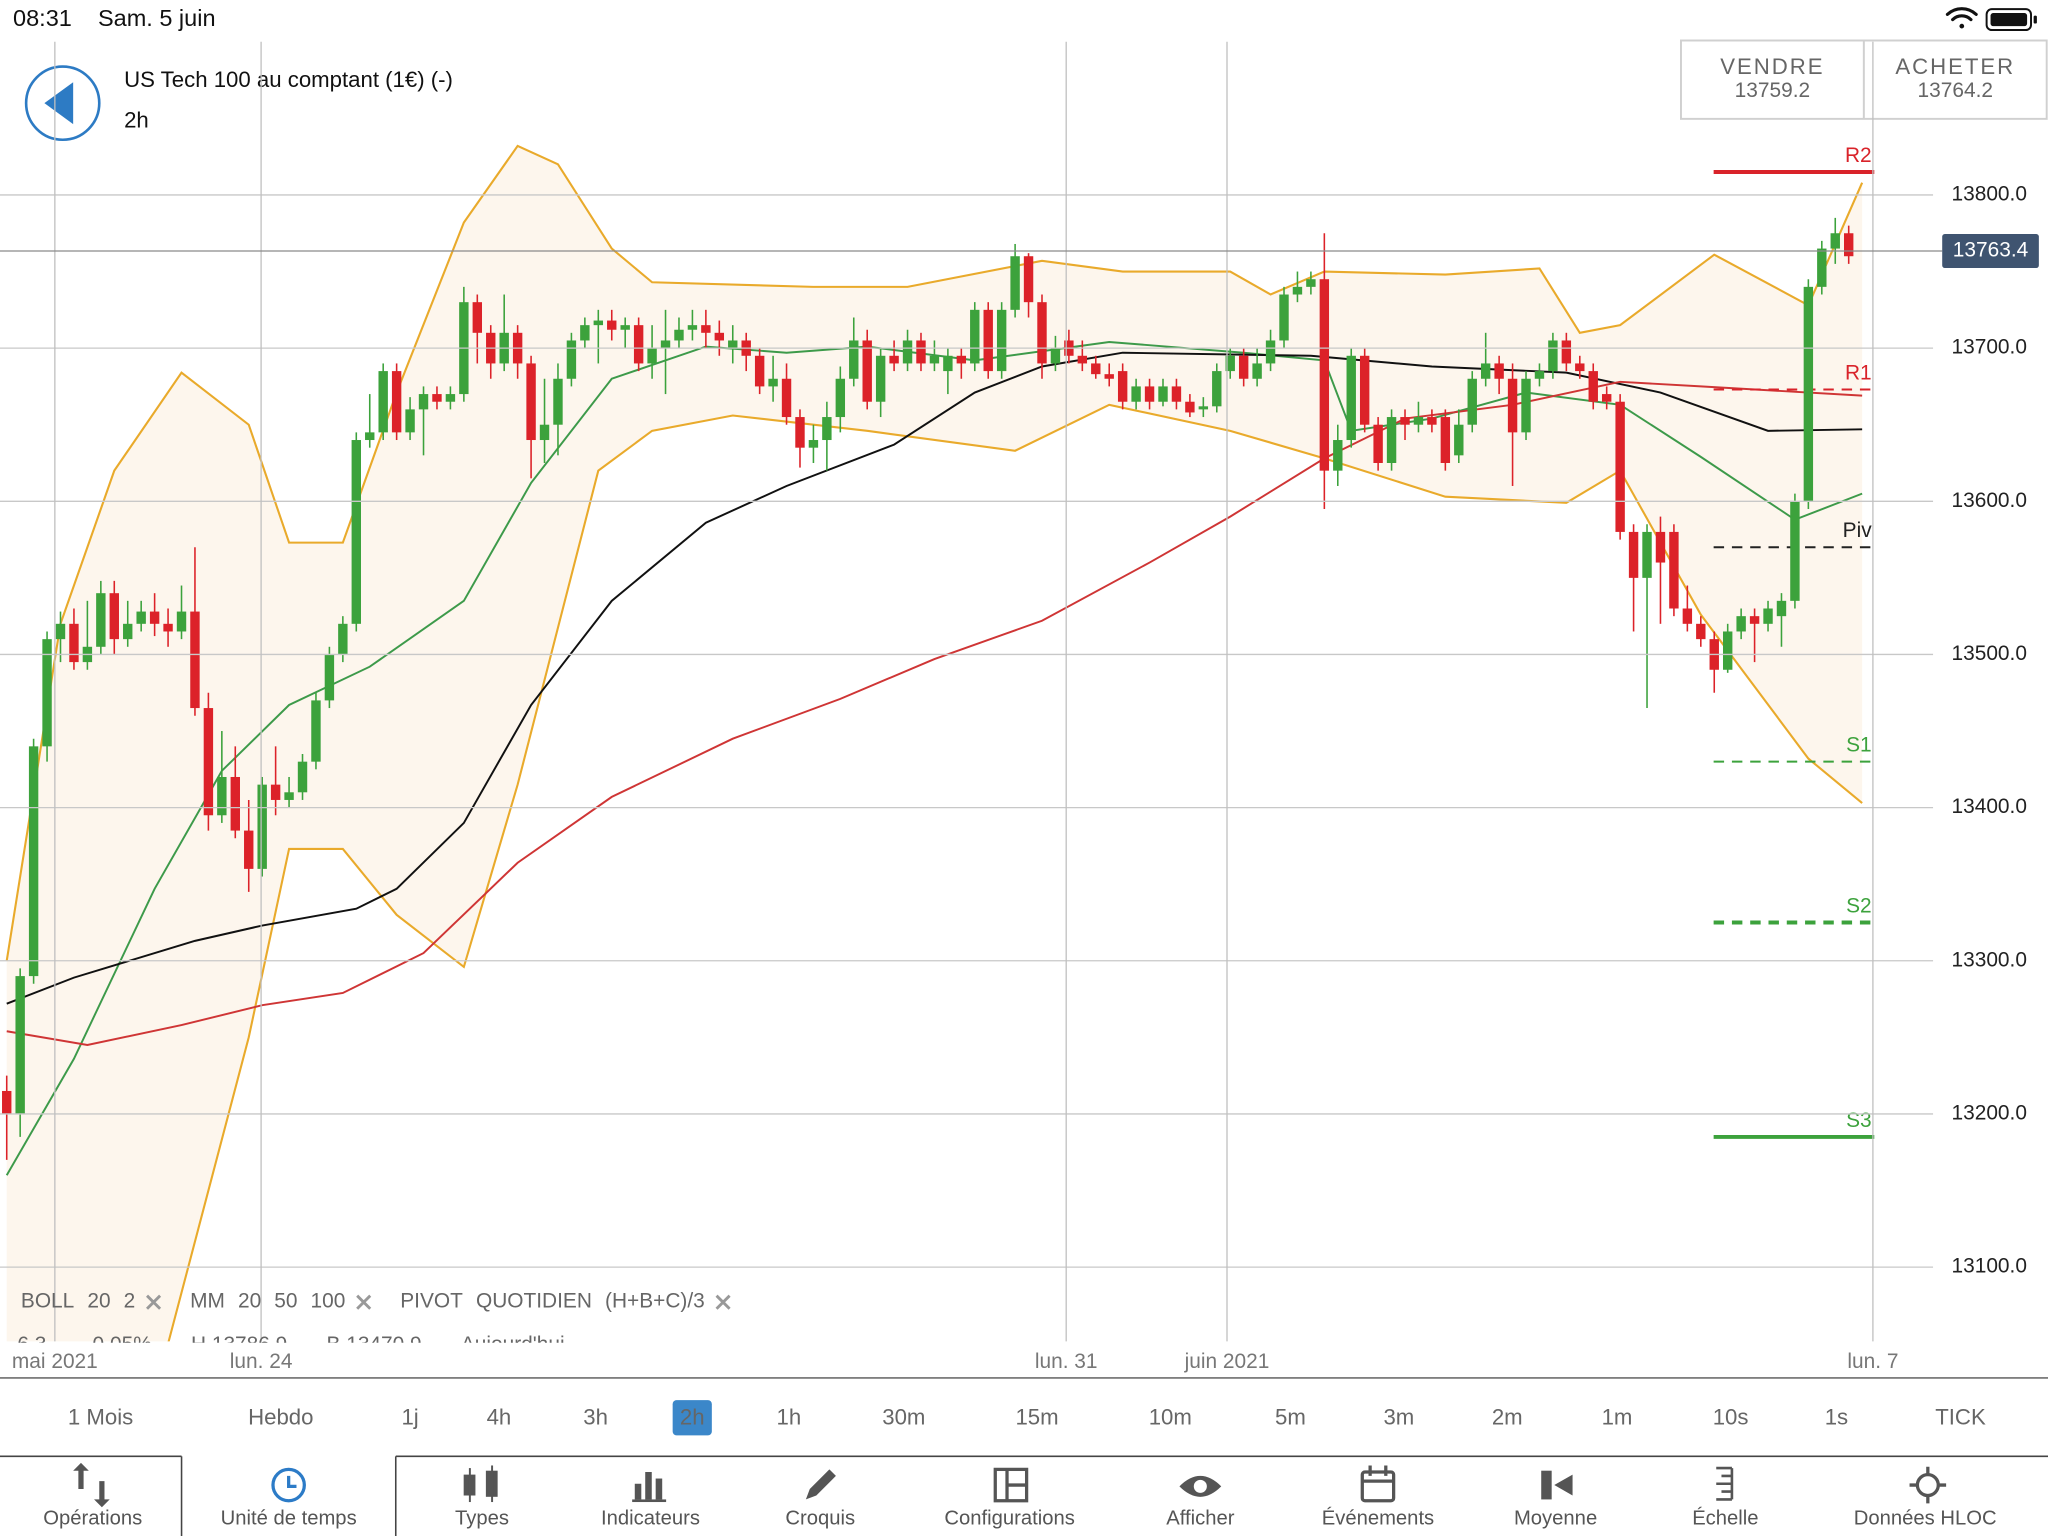 This screenshot has width=2048, height=1536. What do you see at coordinates (1200, 1518) in the screenshot?
I see `toolbar-button: Afficher` at bounding box center [1200, 1518].